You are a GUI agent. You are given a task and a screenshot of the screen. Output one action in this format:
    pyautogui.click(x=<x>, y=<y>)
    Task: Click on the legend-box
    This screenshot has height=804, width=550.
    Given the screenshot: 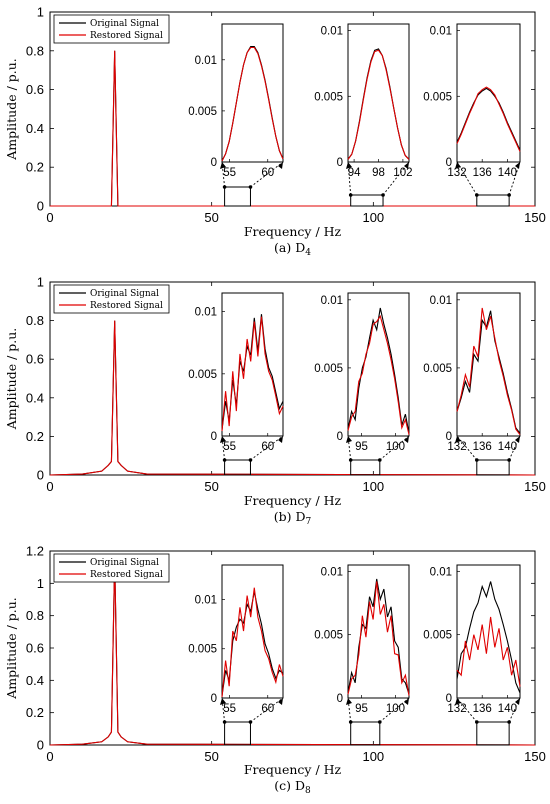 What is the action you would take?
    pyautogui.click(x=111, y=568)
    